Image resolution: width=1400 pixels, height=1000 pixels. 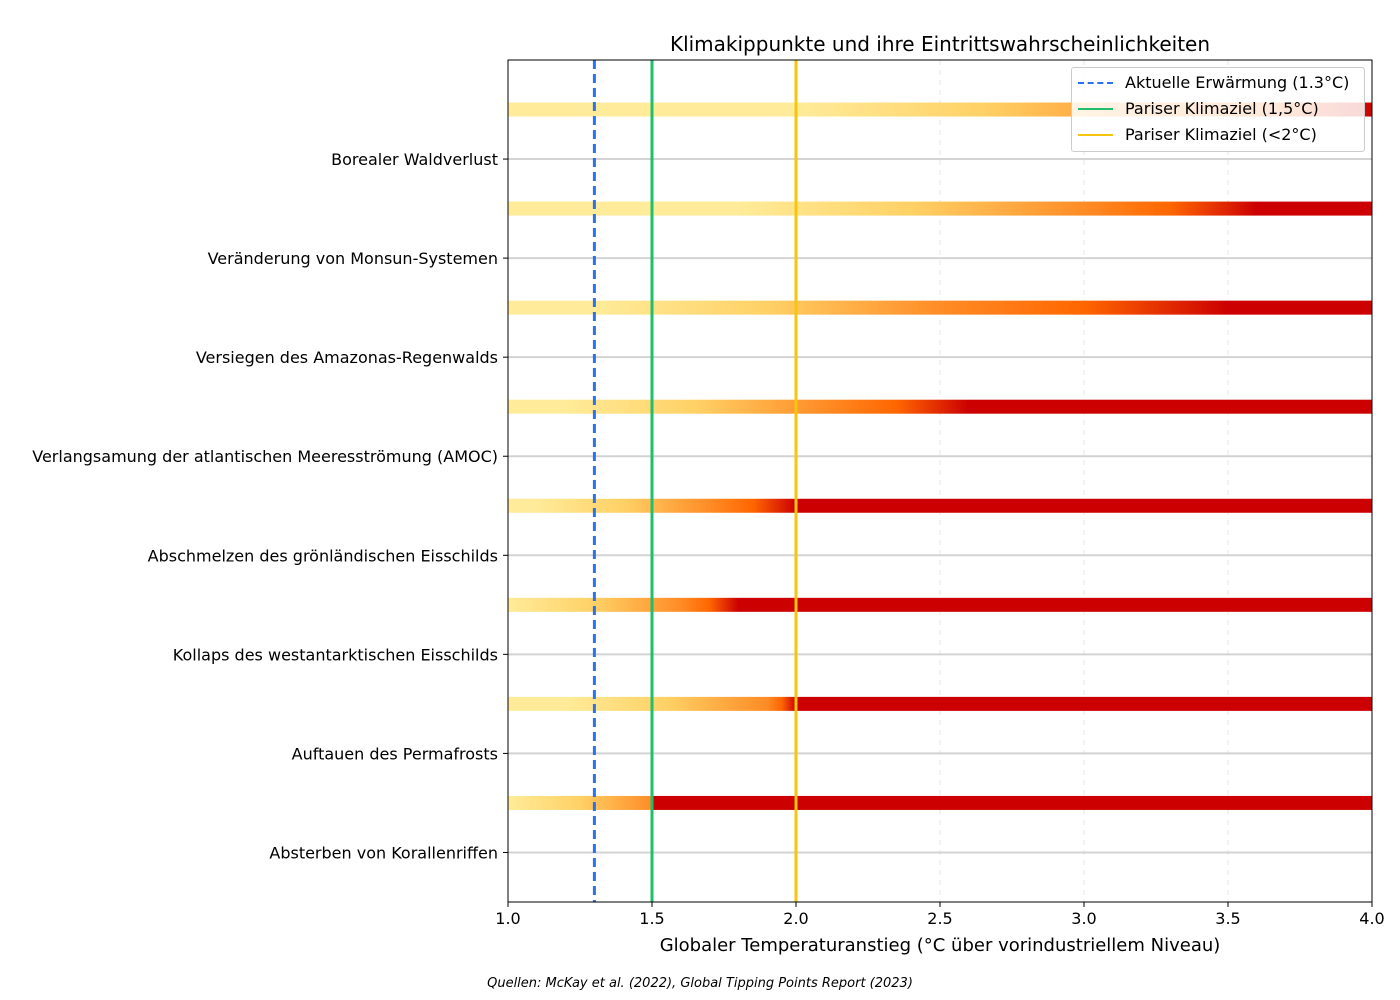 What do you see at coordinates (795, 918) in the screenshot?
I see `x-tick-label: 2.0` at bounding box center [795, 918].